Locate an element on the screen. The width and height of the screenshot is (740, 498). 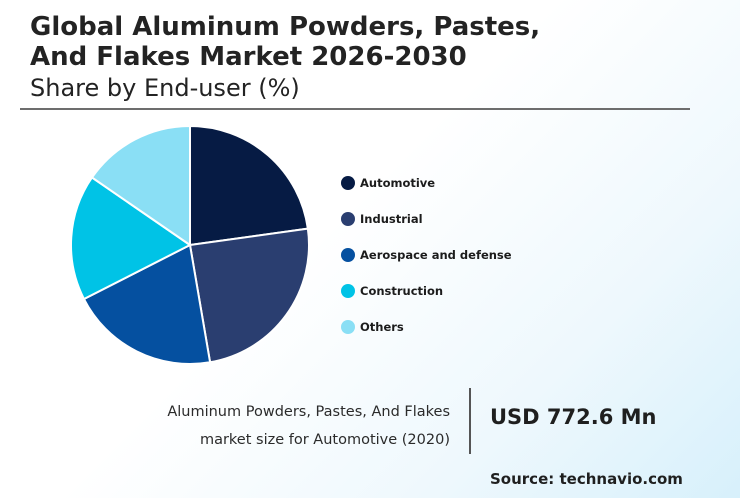
legend-label: Others is located at coordinates (382, 327).